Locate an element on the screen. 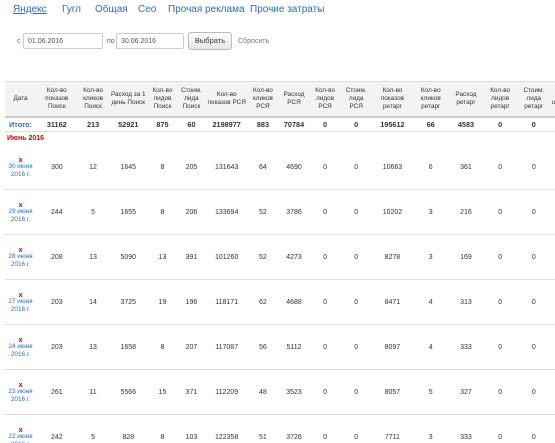 The image size is (555, 443). date-cell: x22 июня 2016 г. is located at coordinates (21, 428).